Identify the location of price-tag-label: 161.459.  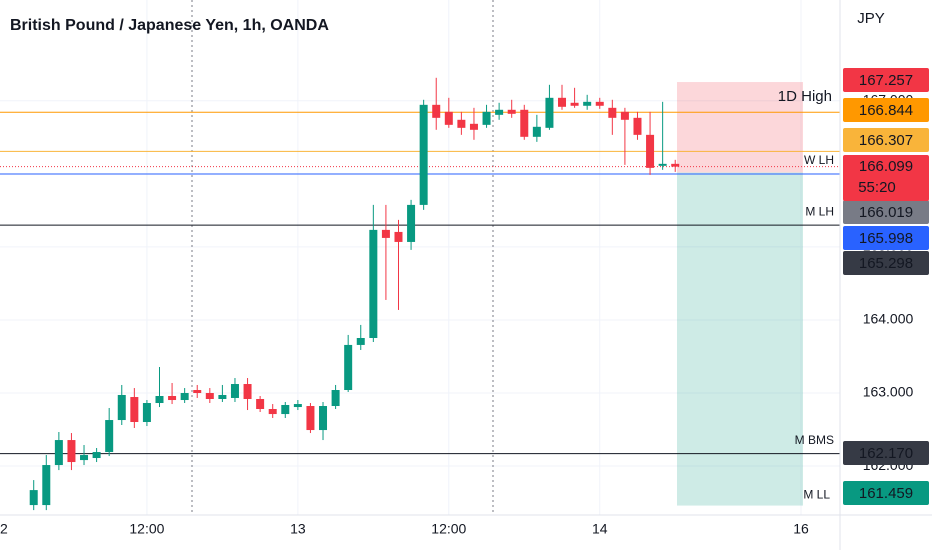
(886, 493).